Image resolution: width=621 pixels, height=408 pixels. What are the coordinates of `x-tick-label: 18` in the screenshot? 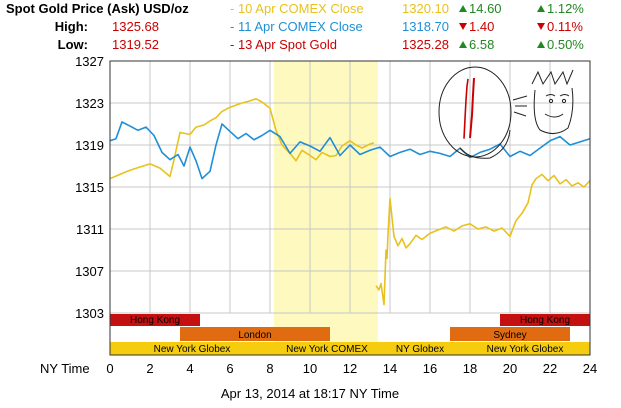 It's located at (470, 368).